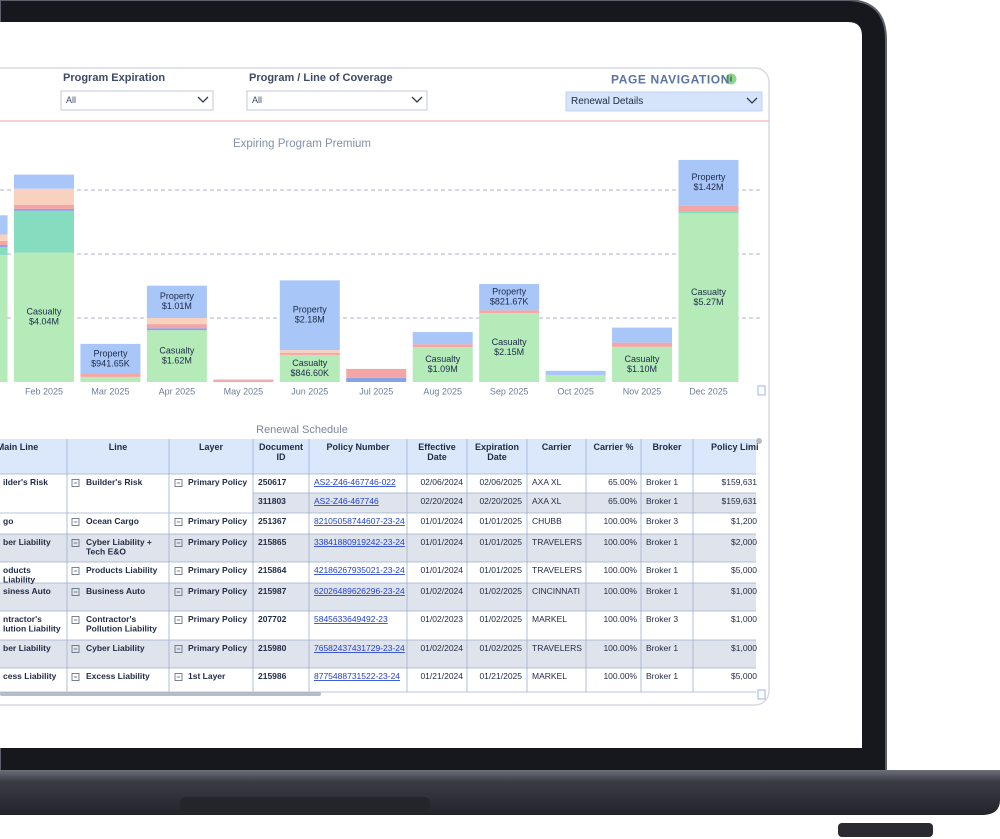 Image resolution: width=1000 pixels, height=839 pixels. What do you see at coordinates (731, 79) in the screenshot?
I see `info-icon` at bounding box center [731, 79].